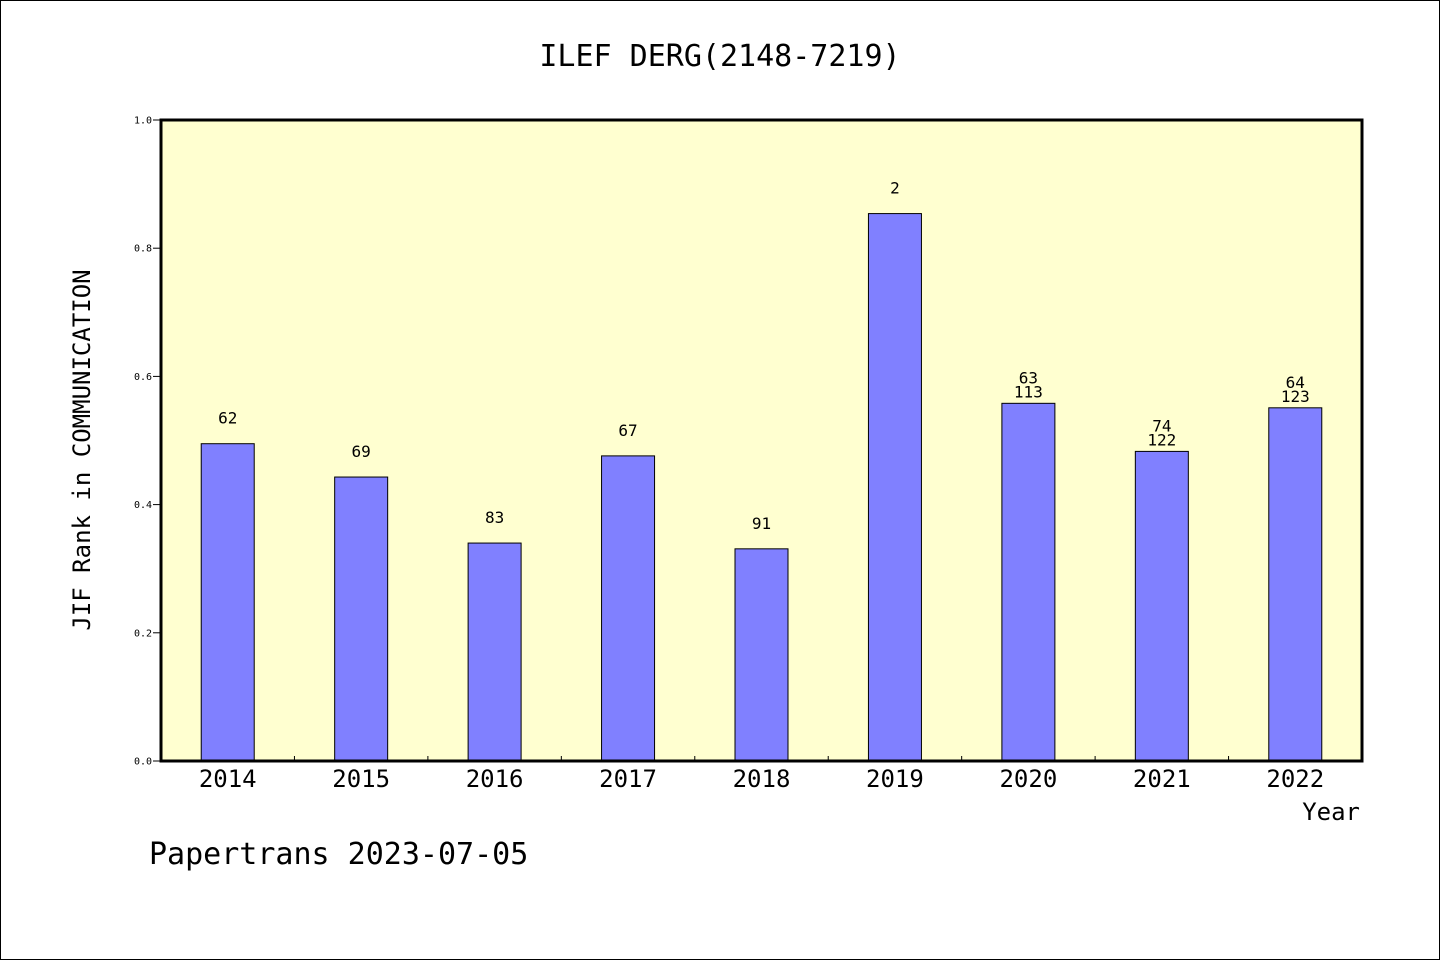 The height and width of the screenshot is (960, 1440). What do you see at coordinates (228, 779) in the screenshot?
I see `x-tick-label: 2014` at bounding box center [228, 779].